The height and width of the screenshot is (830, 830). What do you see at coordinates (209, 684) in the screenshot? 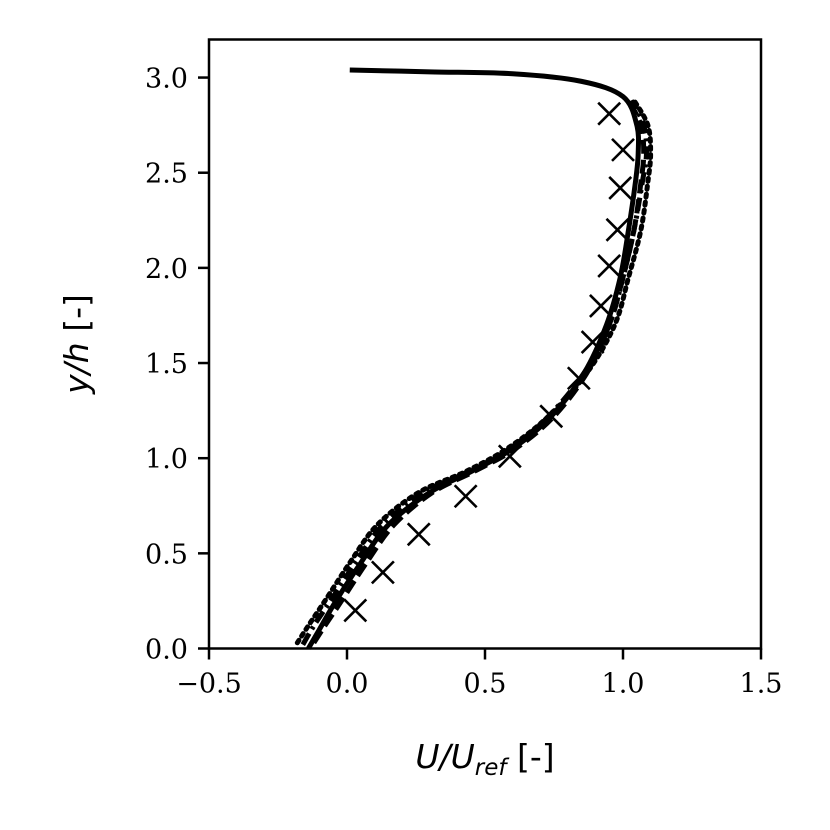
I see `x-tick-label: −0.5` at bounding box center [209, 684].